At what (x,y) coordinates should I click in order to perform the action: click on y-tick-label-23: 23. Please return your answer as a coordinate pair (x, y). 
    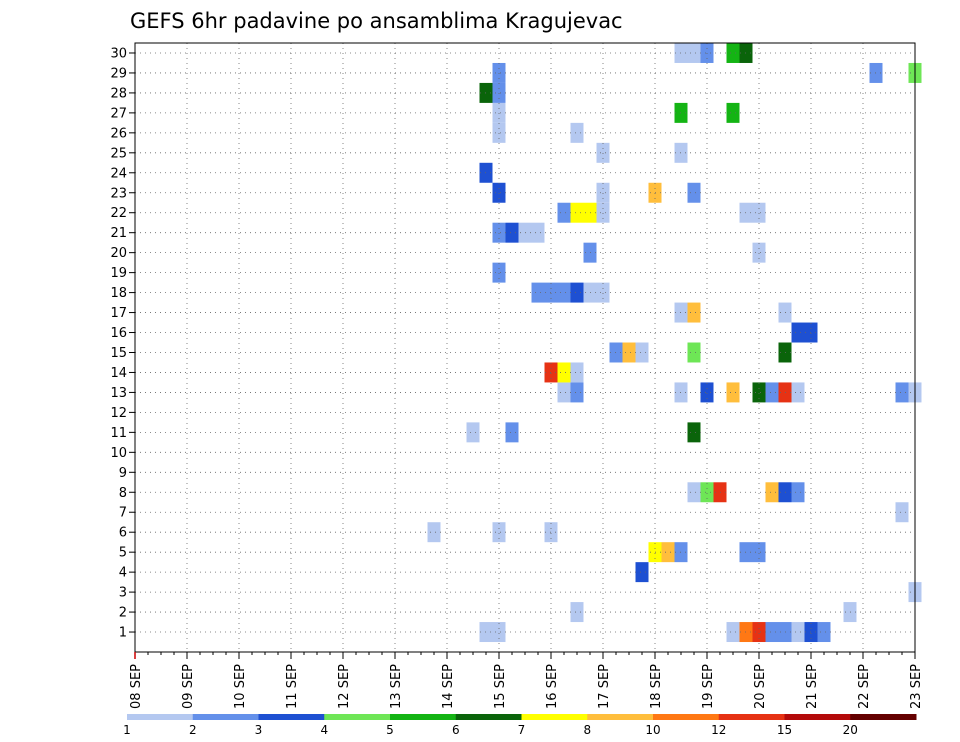
    Looking at the image, I should click on (118, 193).